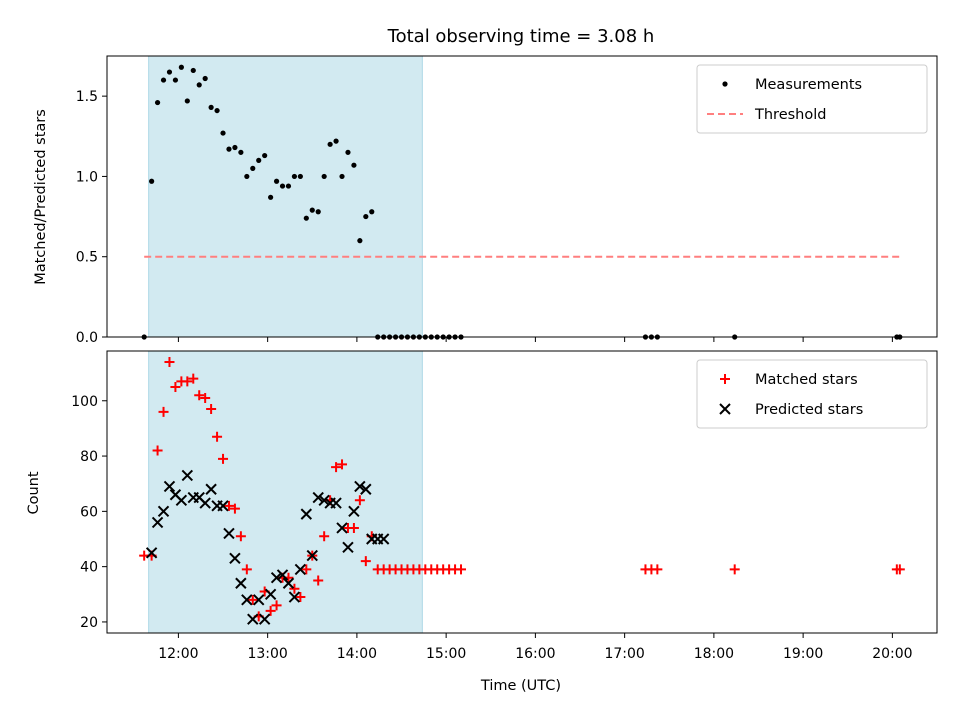 The width and height of the screenshot is (960, 724). What do you see at coordinates (84, 402) in the screenshot?
I see `bottom-y-tick-label: 100` at bounding box center [84, 402].